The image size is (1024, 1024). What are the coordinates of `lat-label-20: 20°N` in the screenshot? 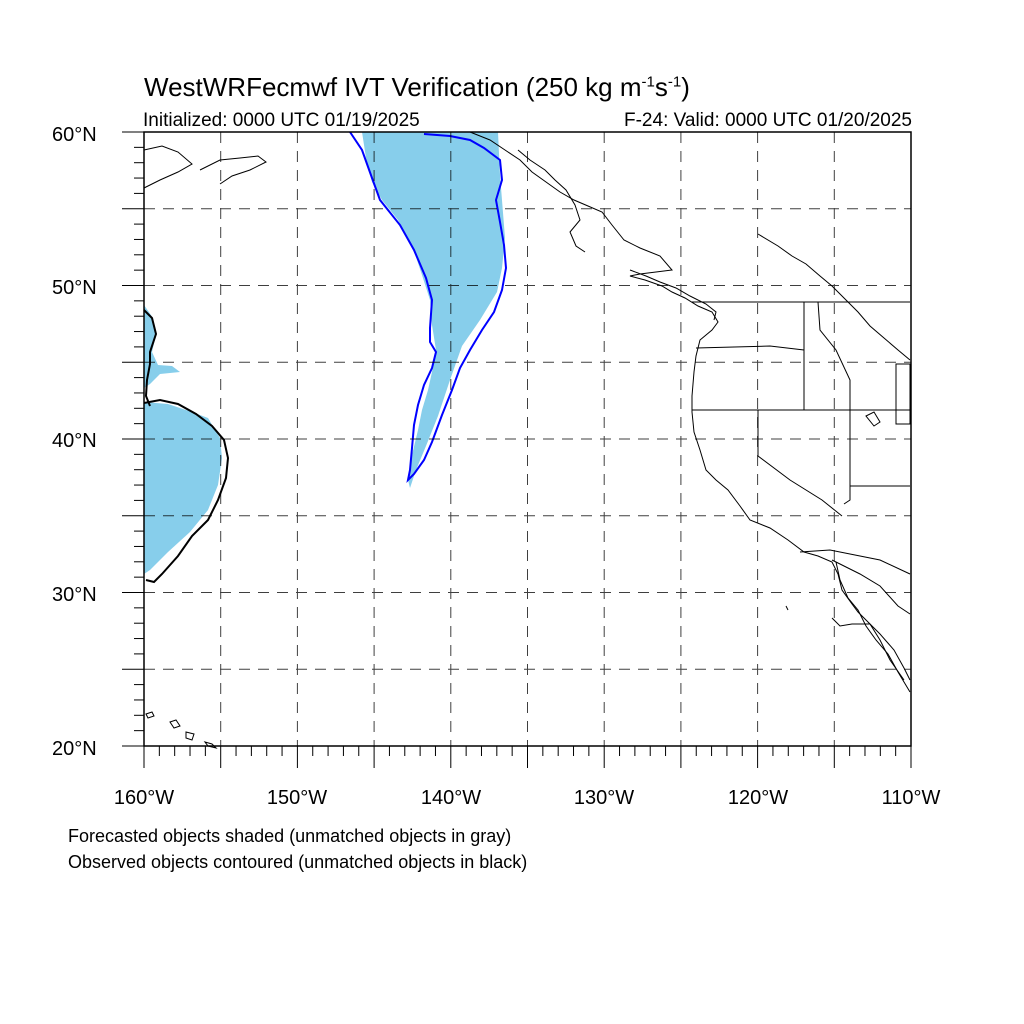 It's located at (74, 749).